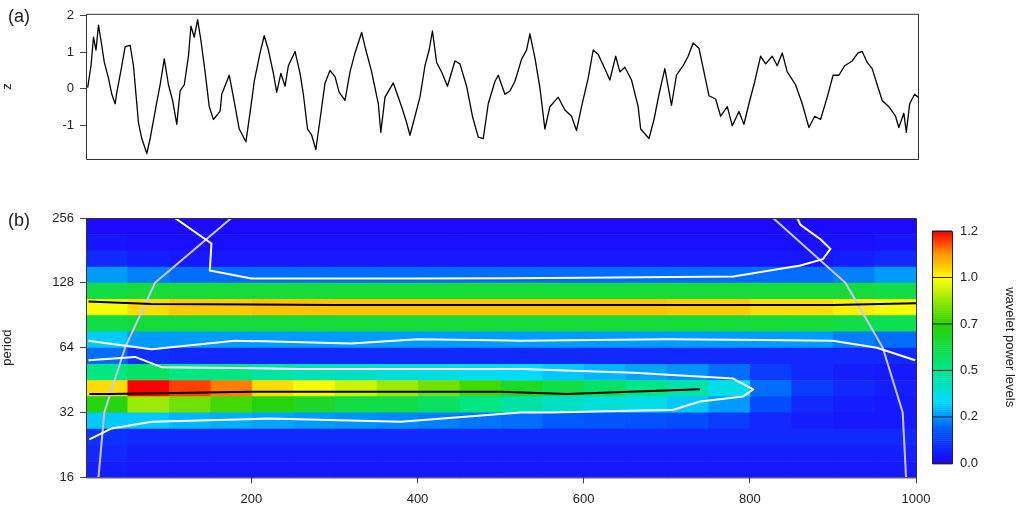 The image size is (1024, 515). I want to click on color-bar-label: 0.5, so click(969, 370).